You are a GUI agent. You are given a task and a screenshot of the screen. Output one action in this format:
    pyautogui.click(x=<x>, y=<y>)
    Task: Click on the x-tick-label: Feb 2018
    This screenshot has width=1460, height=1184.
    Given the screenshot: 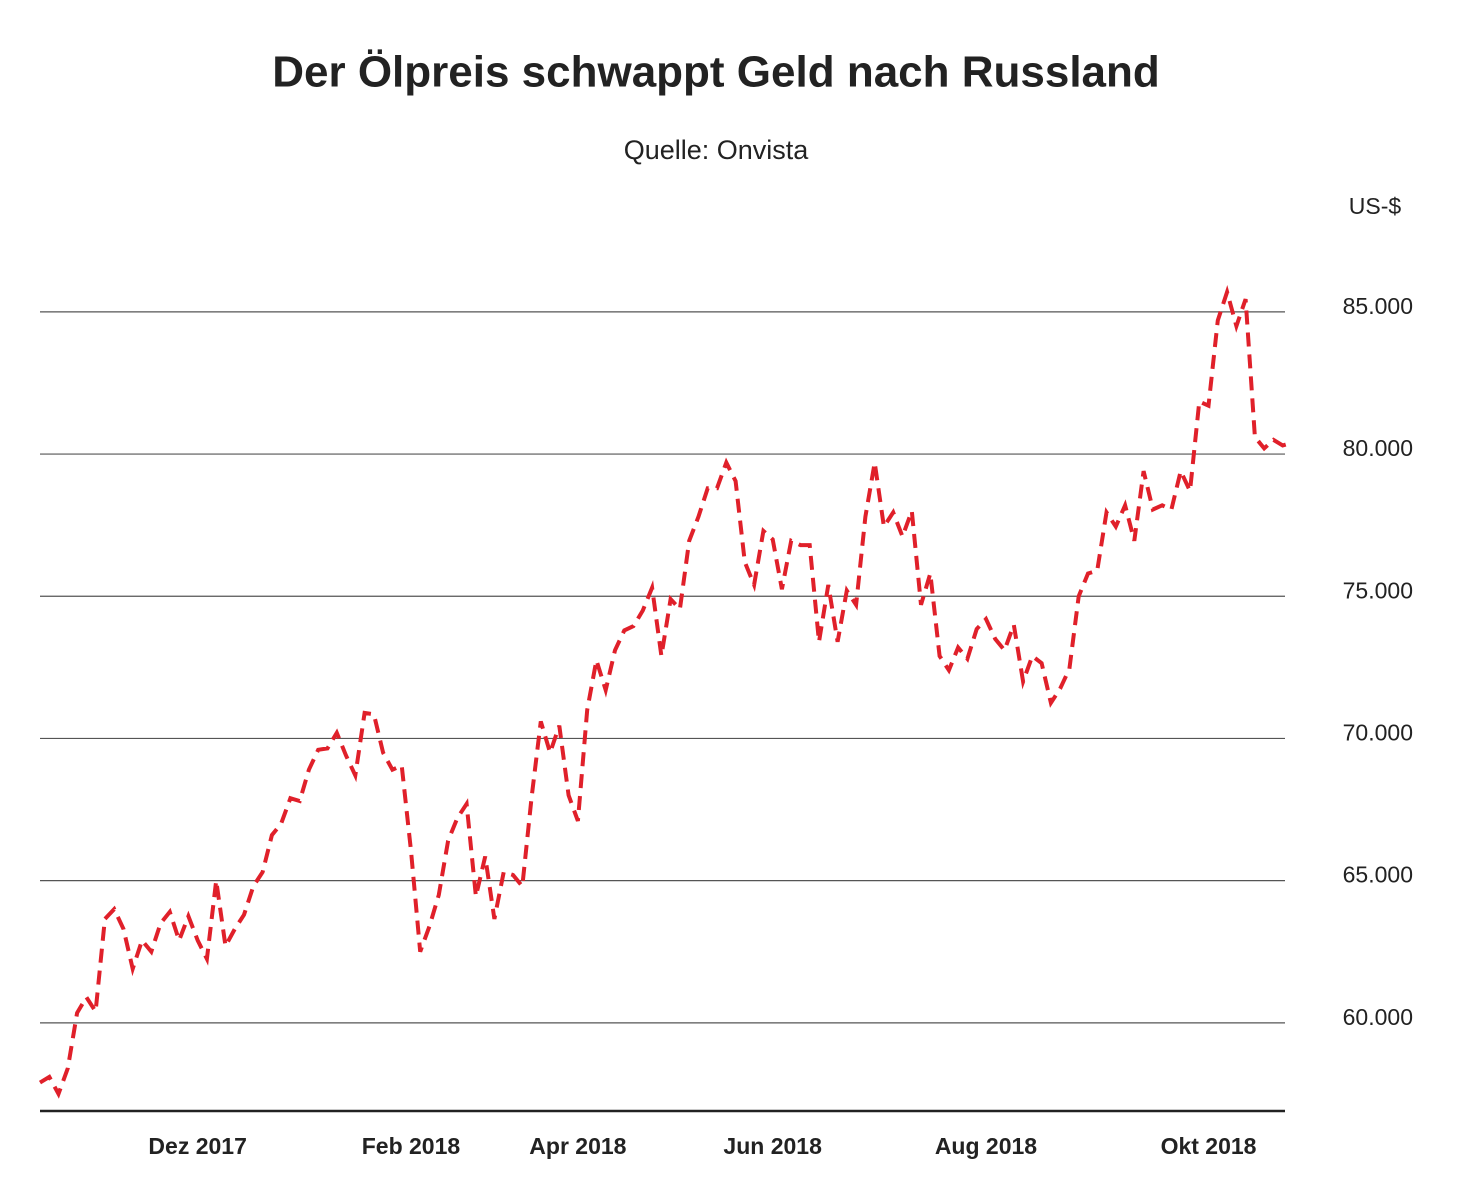 What is the action you would take?
    pyautogui.click(x=411, y=1146)
    